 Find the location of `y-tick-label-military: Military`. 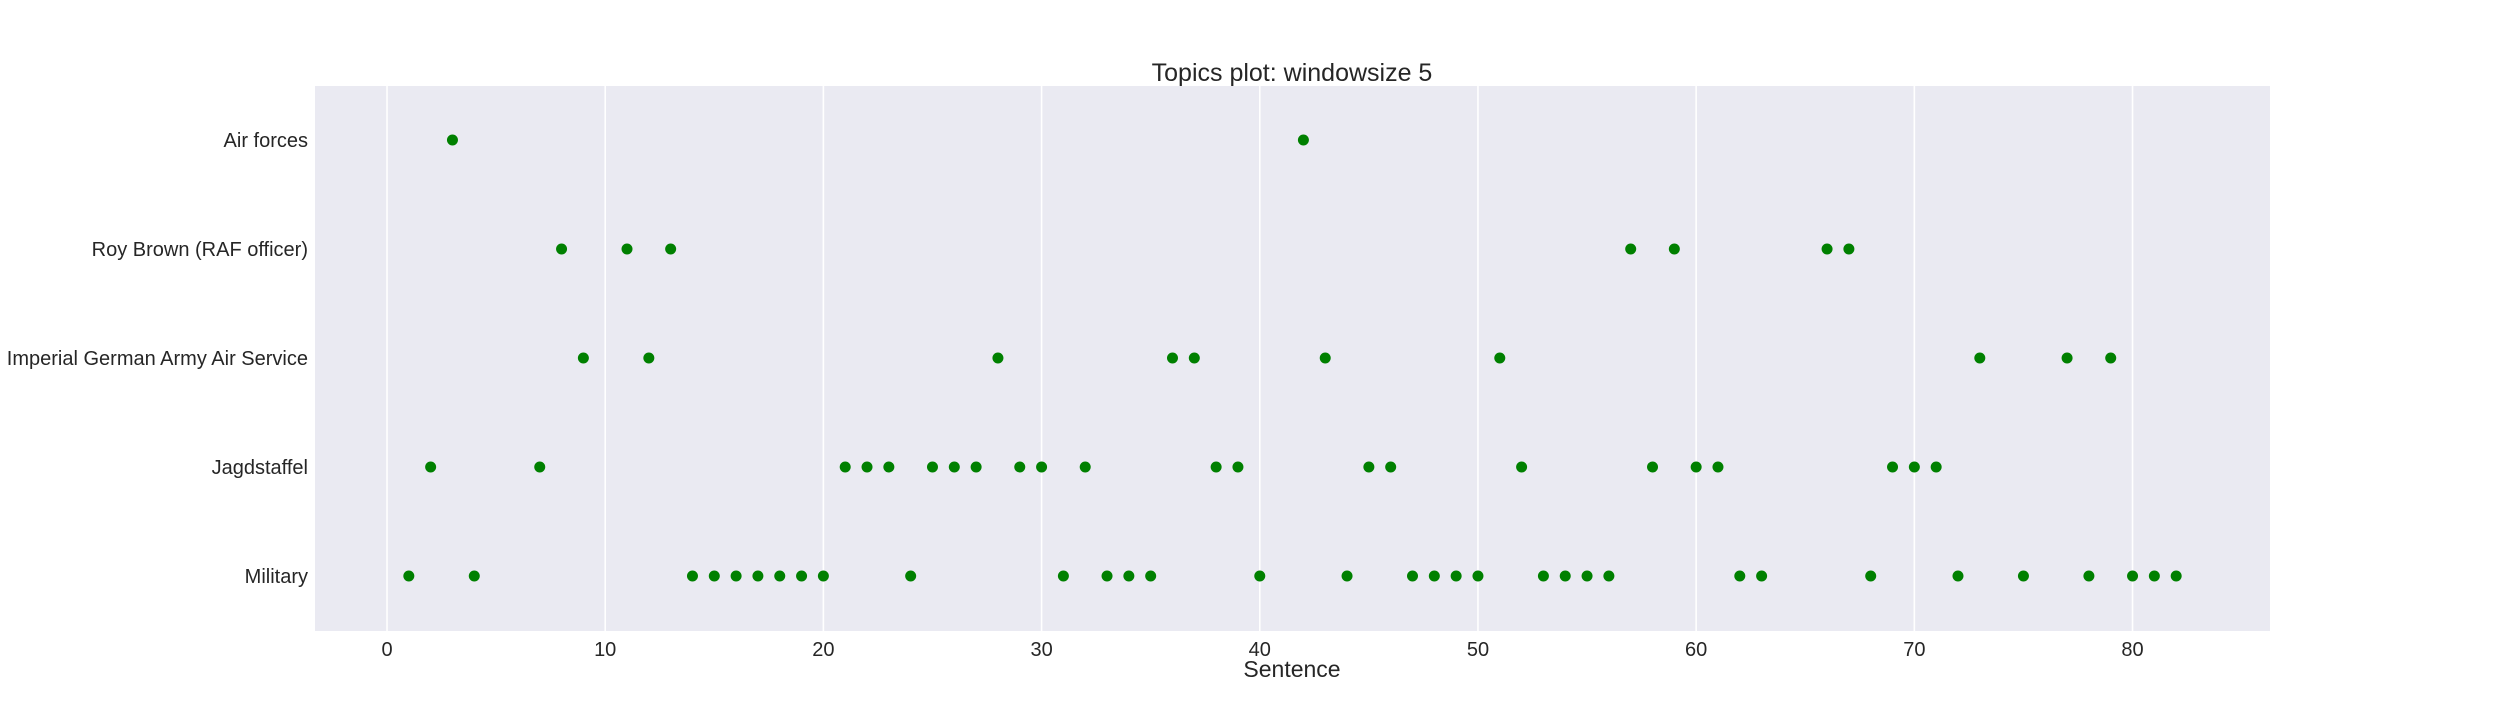

y-tick-label-military: Military is located at coordinates (276, 577).